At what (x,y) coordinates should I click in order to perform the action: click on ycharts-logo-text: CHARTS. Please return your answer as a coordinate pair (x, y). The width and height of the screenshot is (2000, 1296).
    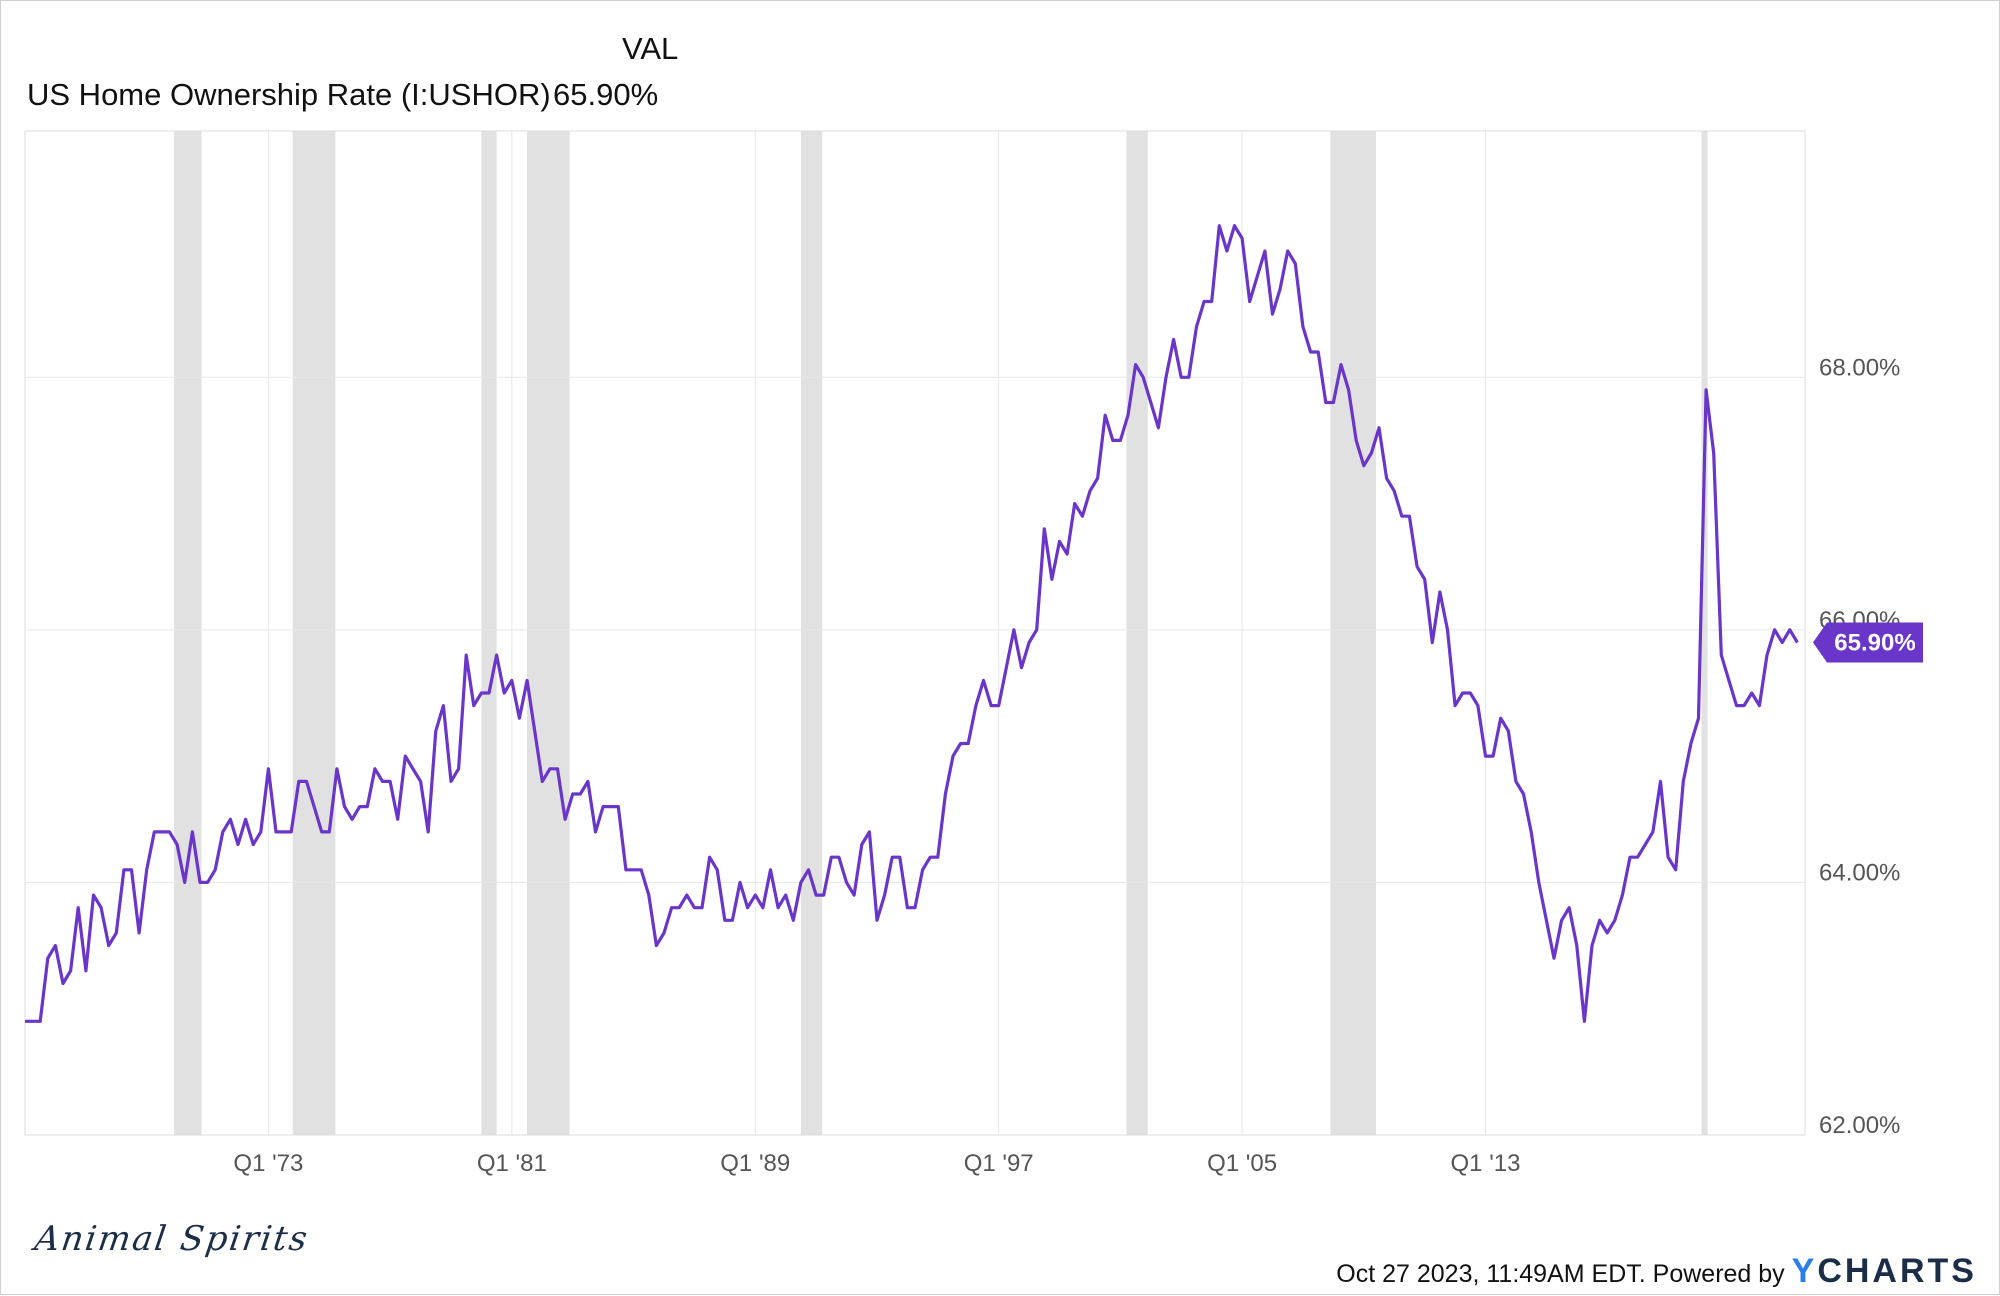
    Looking at the image, I should click on (1897, 1271).